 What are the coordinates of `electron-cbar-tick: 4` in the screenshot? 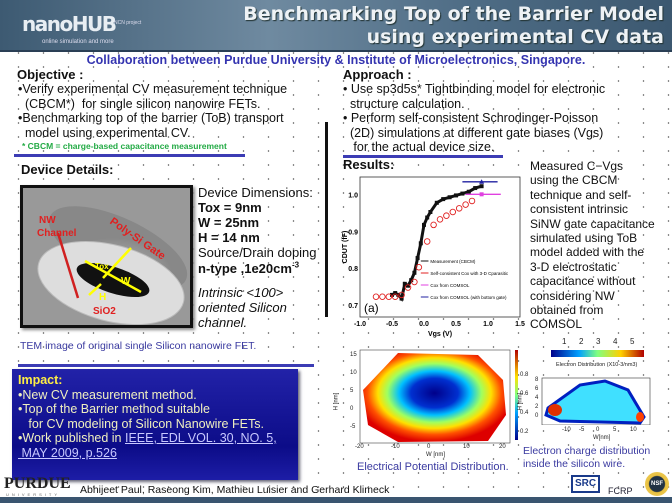 It's located at (615, 341).